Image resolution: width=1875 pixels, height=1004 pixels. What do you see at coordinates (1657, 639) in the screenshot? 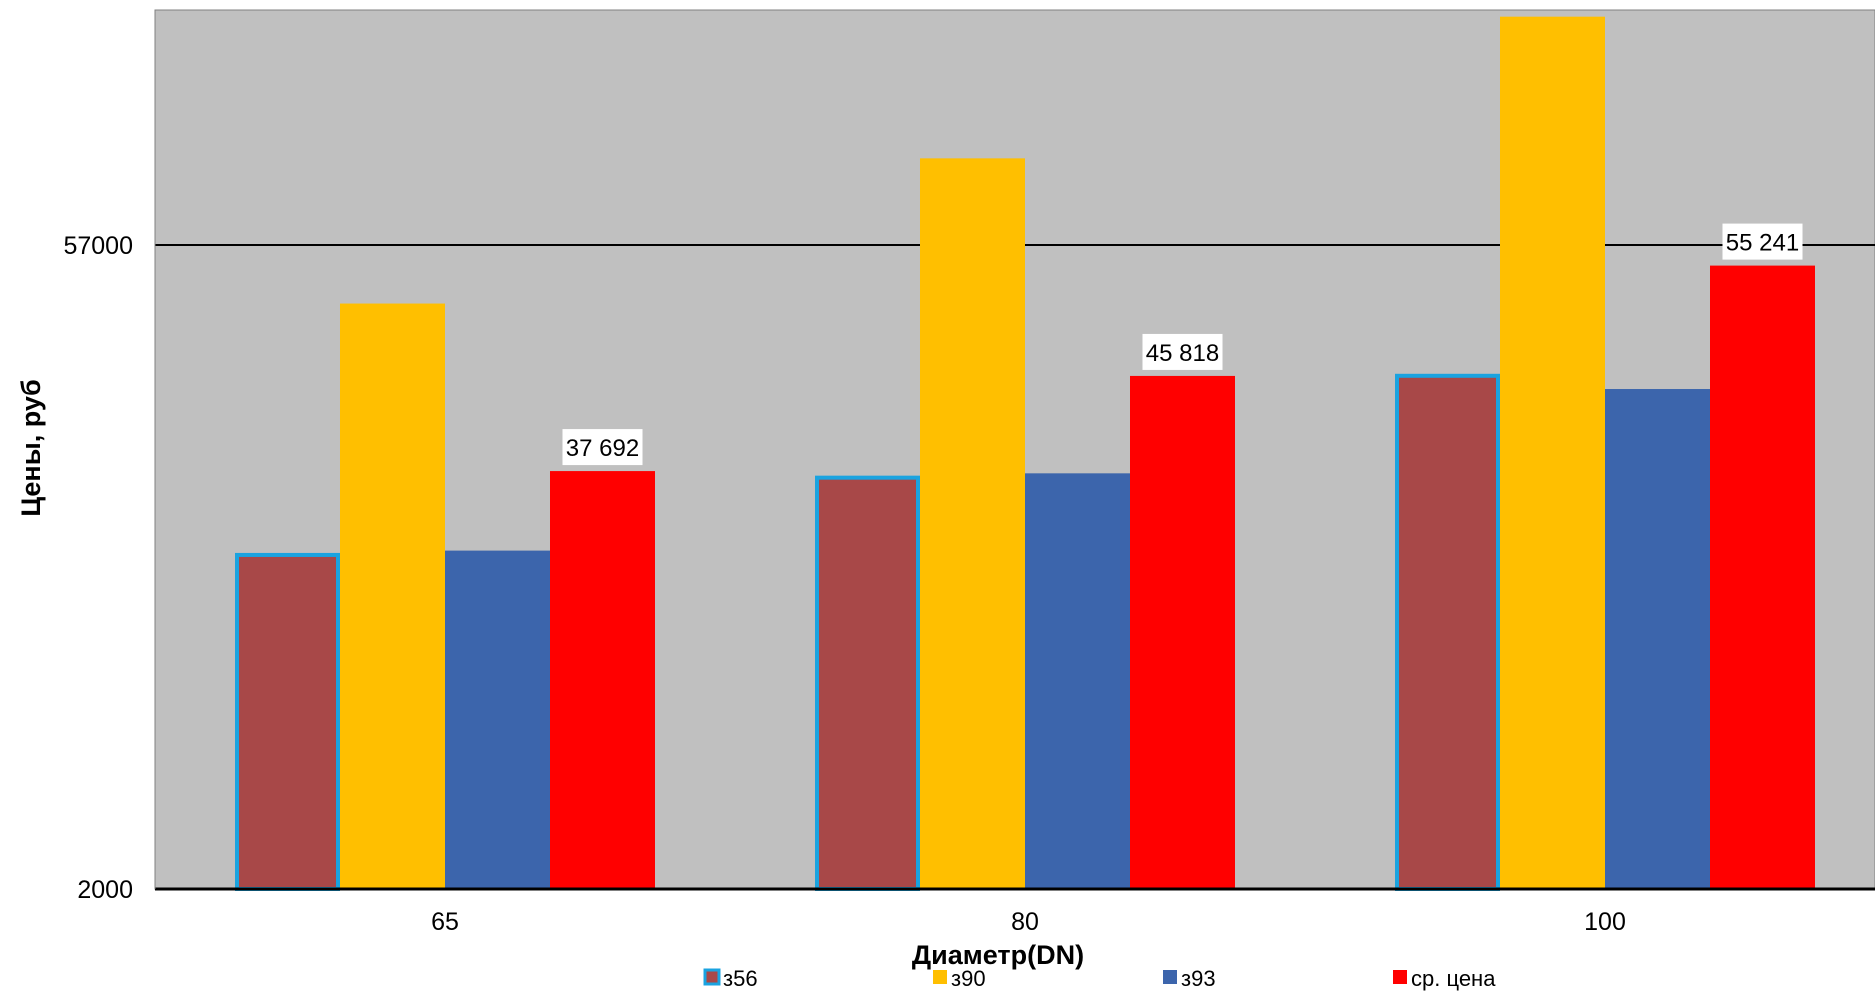
I see `bar-з93-100` at bounding box center [1657, 639].